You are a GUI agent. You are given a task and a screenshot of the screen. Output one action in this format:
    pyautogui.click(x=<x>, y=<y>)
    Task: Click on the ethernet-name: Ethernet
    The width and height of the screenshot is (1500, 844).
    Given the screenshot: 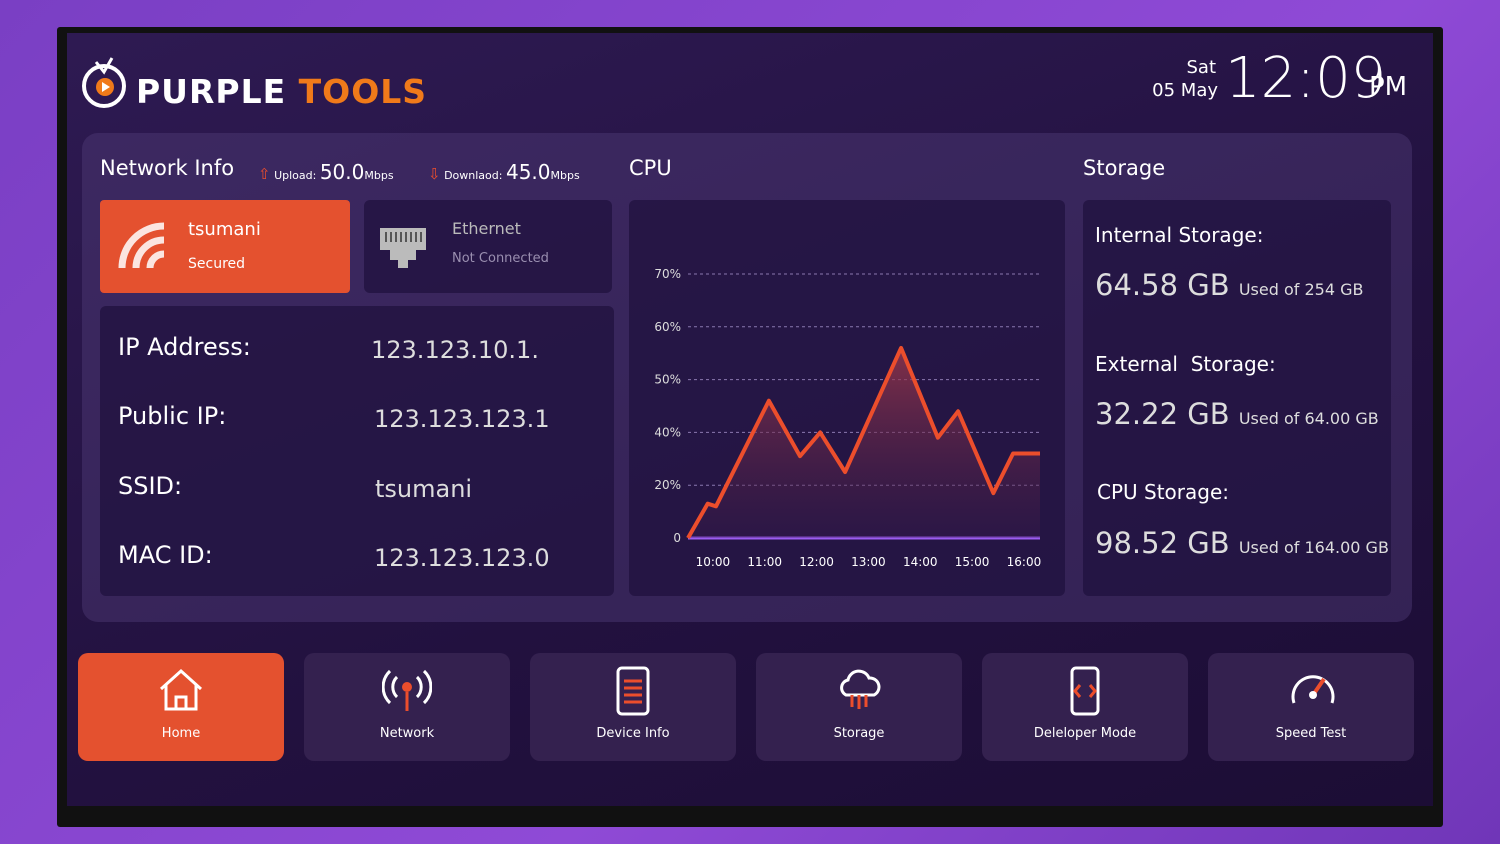 What is the action you would take?
    pyautogui.click(x=486, y=228)
    